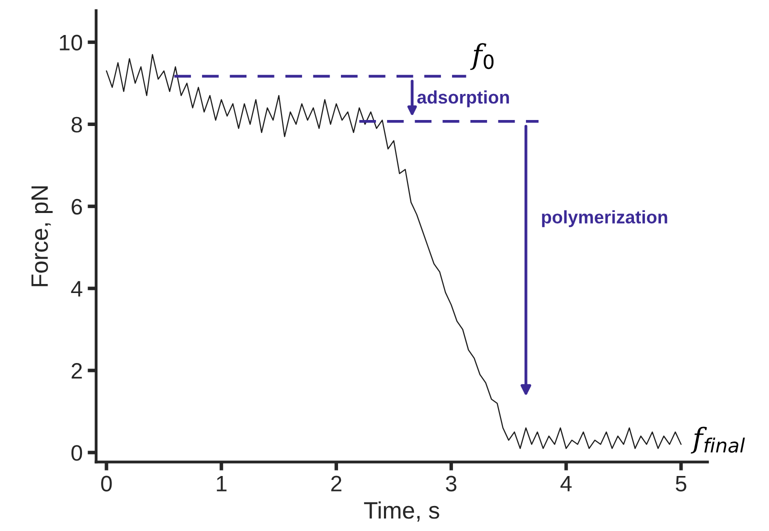  I want to click on y-tick-label: 6, so click(77, 206).